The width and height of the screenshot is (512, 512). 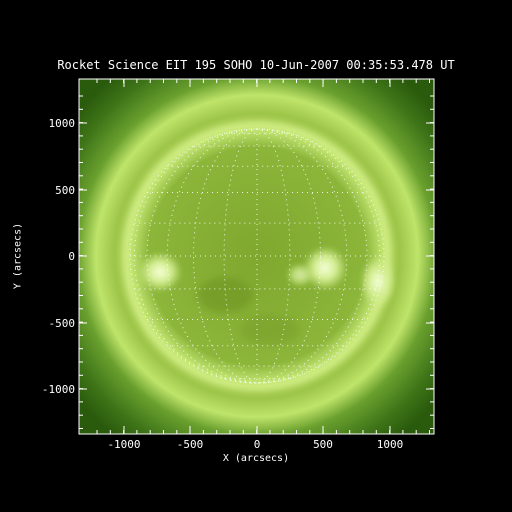 I want to click on y-tick-label: 0, so click(x=71, y=256).